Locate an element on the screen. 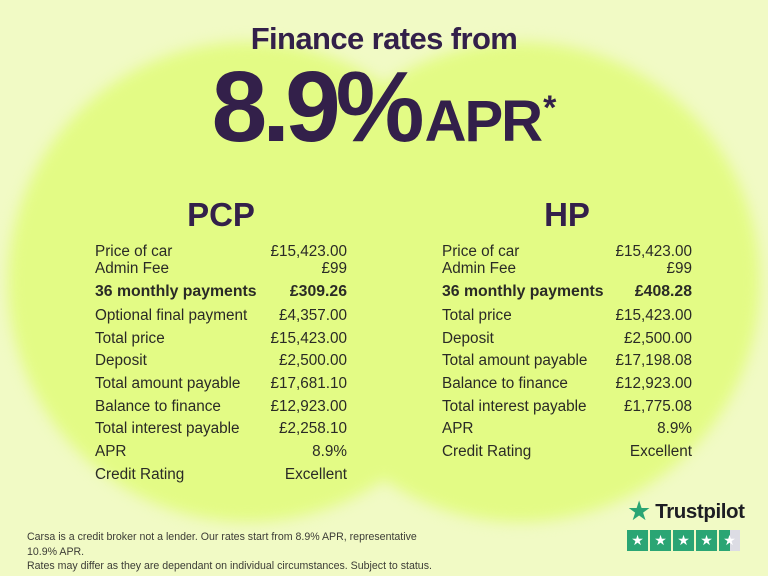 The image size is (768, 576). table-row: 36 monthly payments £408.28 is located at coordinates (567, 292).